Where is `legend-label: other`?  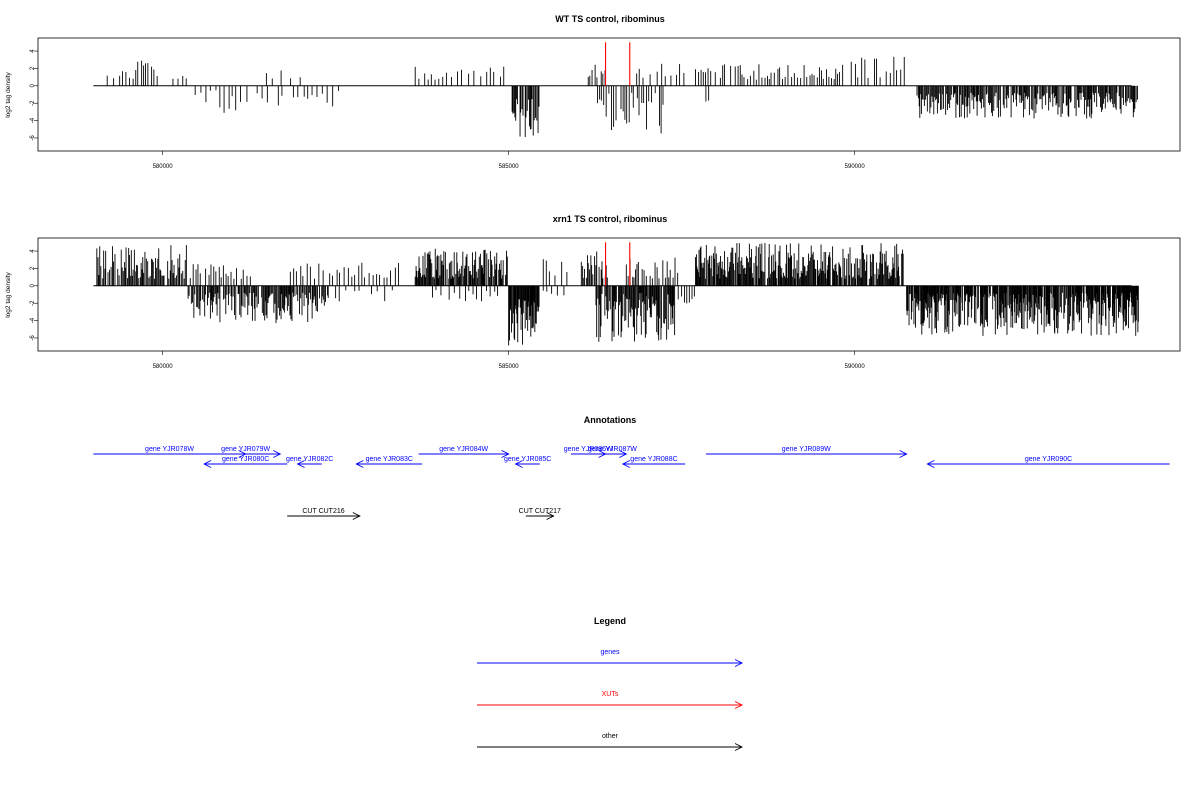
legend-label: other is located at coordinates (610, 736).